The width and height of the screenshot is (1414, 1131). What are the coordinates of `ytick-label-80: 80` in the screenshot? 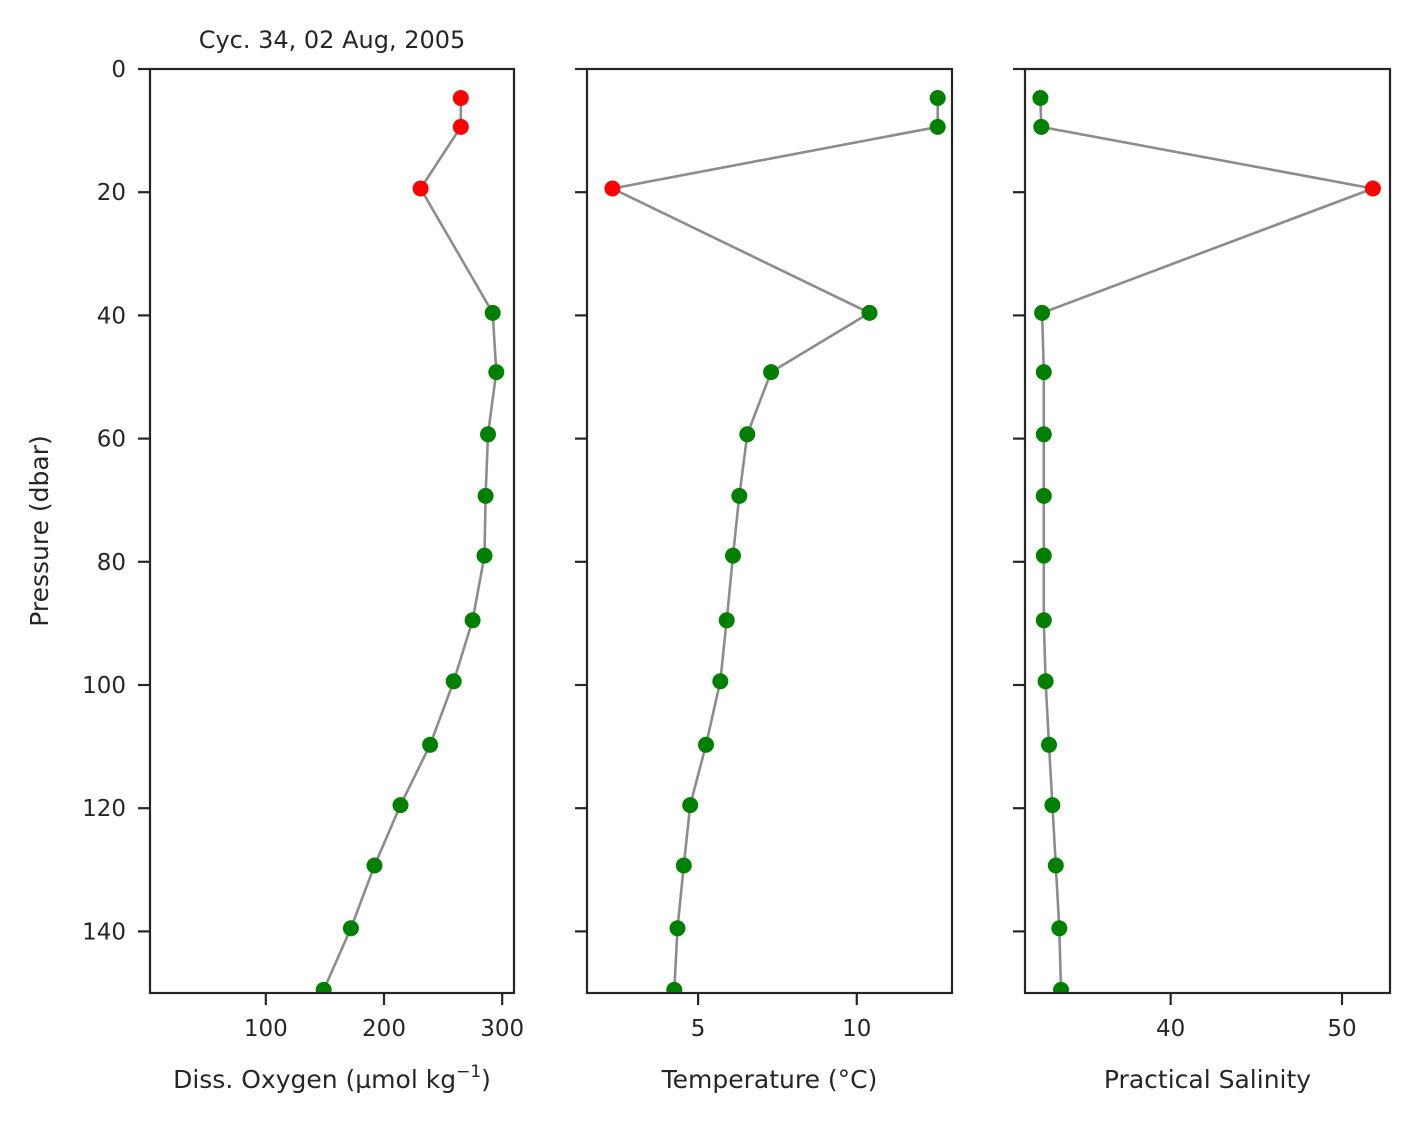 It's located at (111, 563).